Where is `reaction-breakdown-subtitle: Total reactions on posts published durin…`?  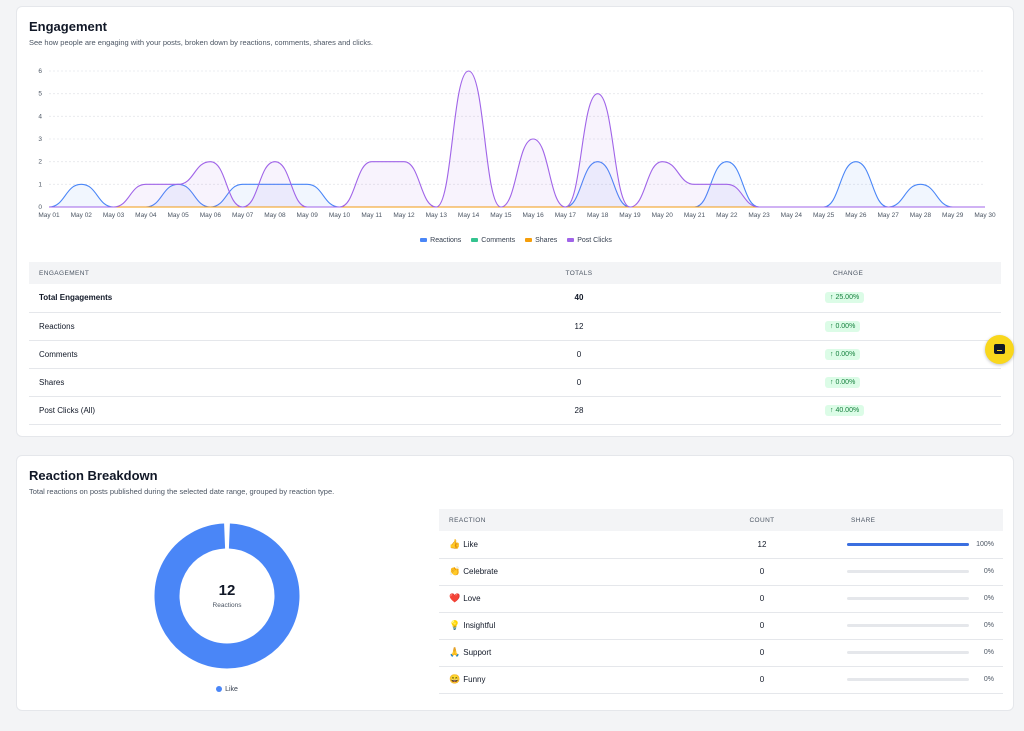
reaction-breakdown-subtitle: Total reactions on posts published durin… is located at coordinates (182, 491).